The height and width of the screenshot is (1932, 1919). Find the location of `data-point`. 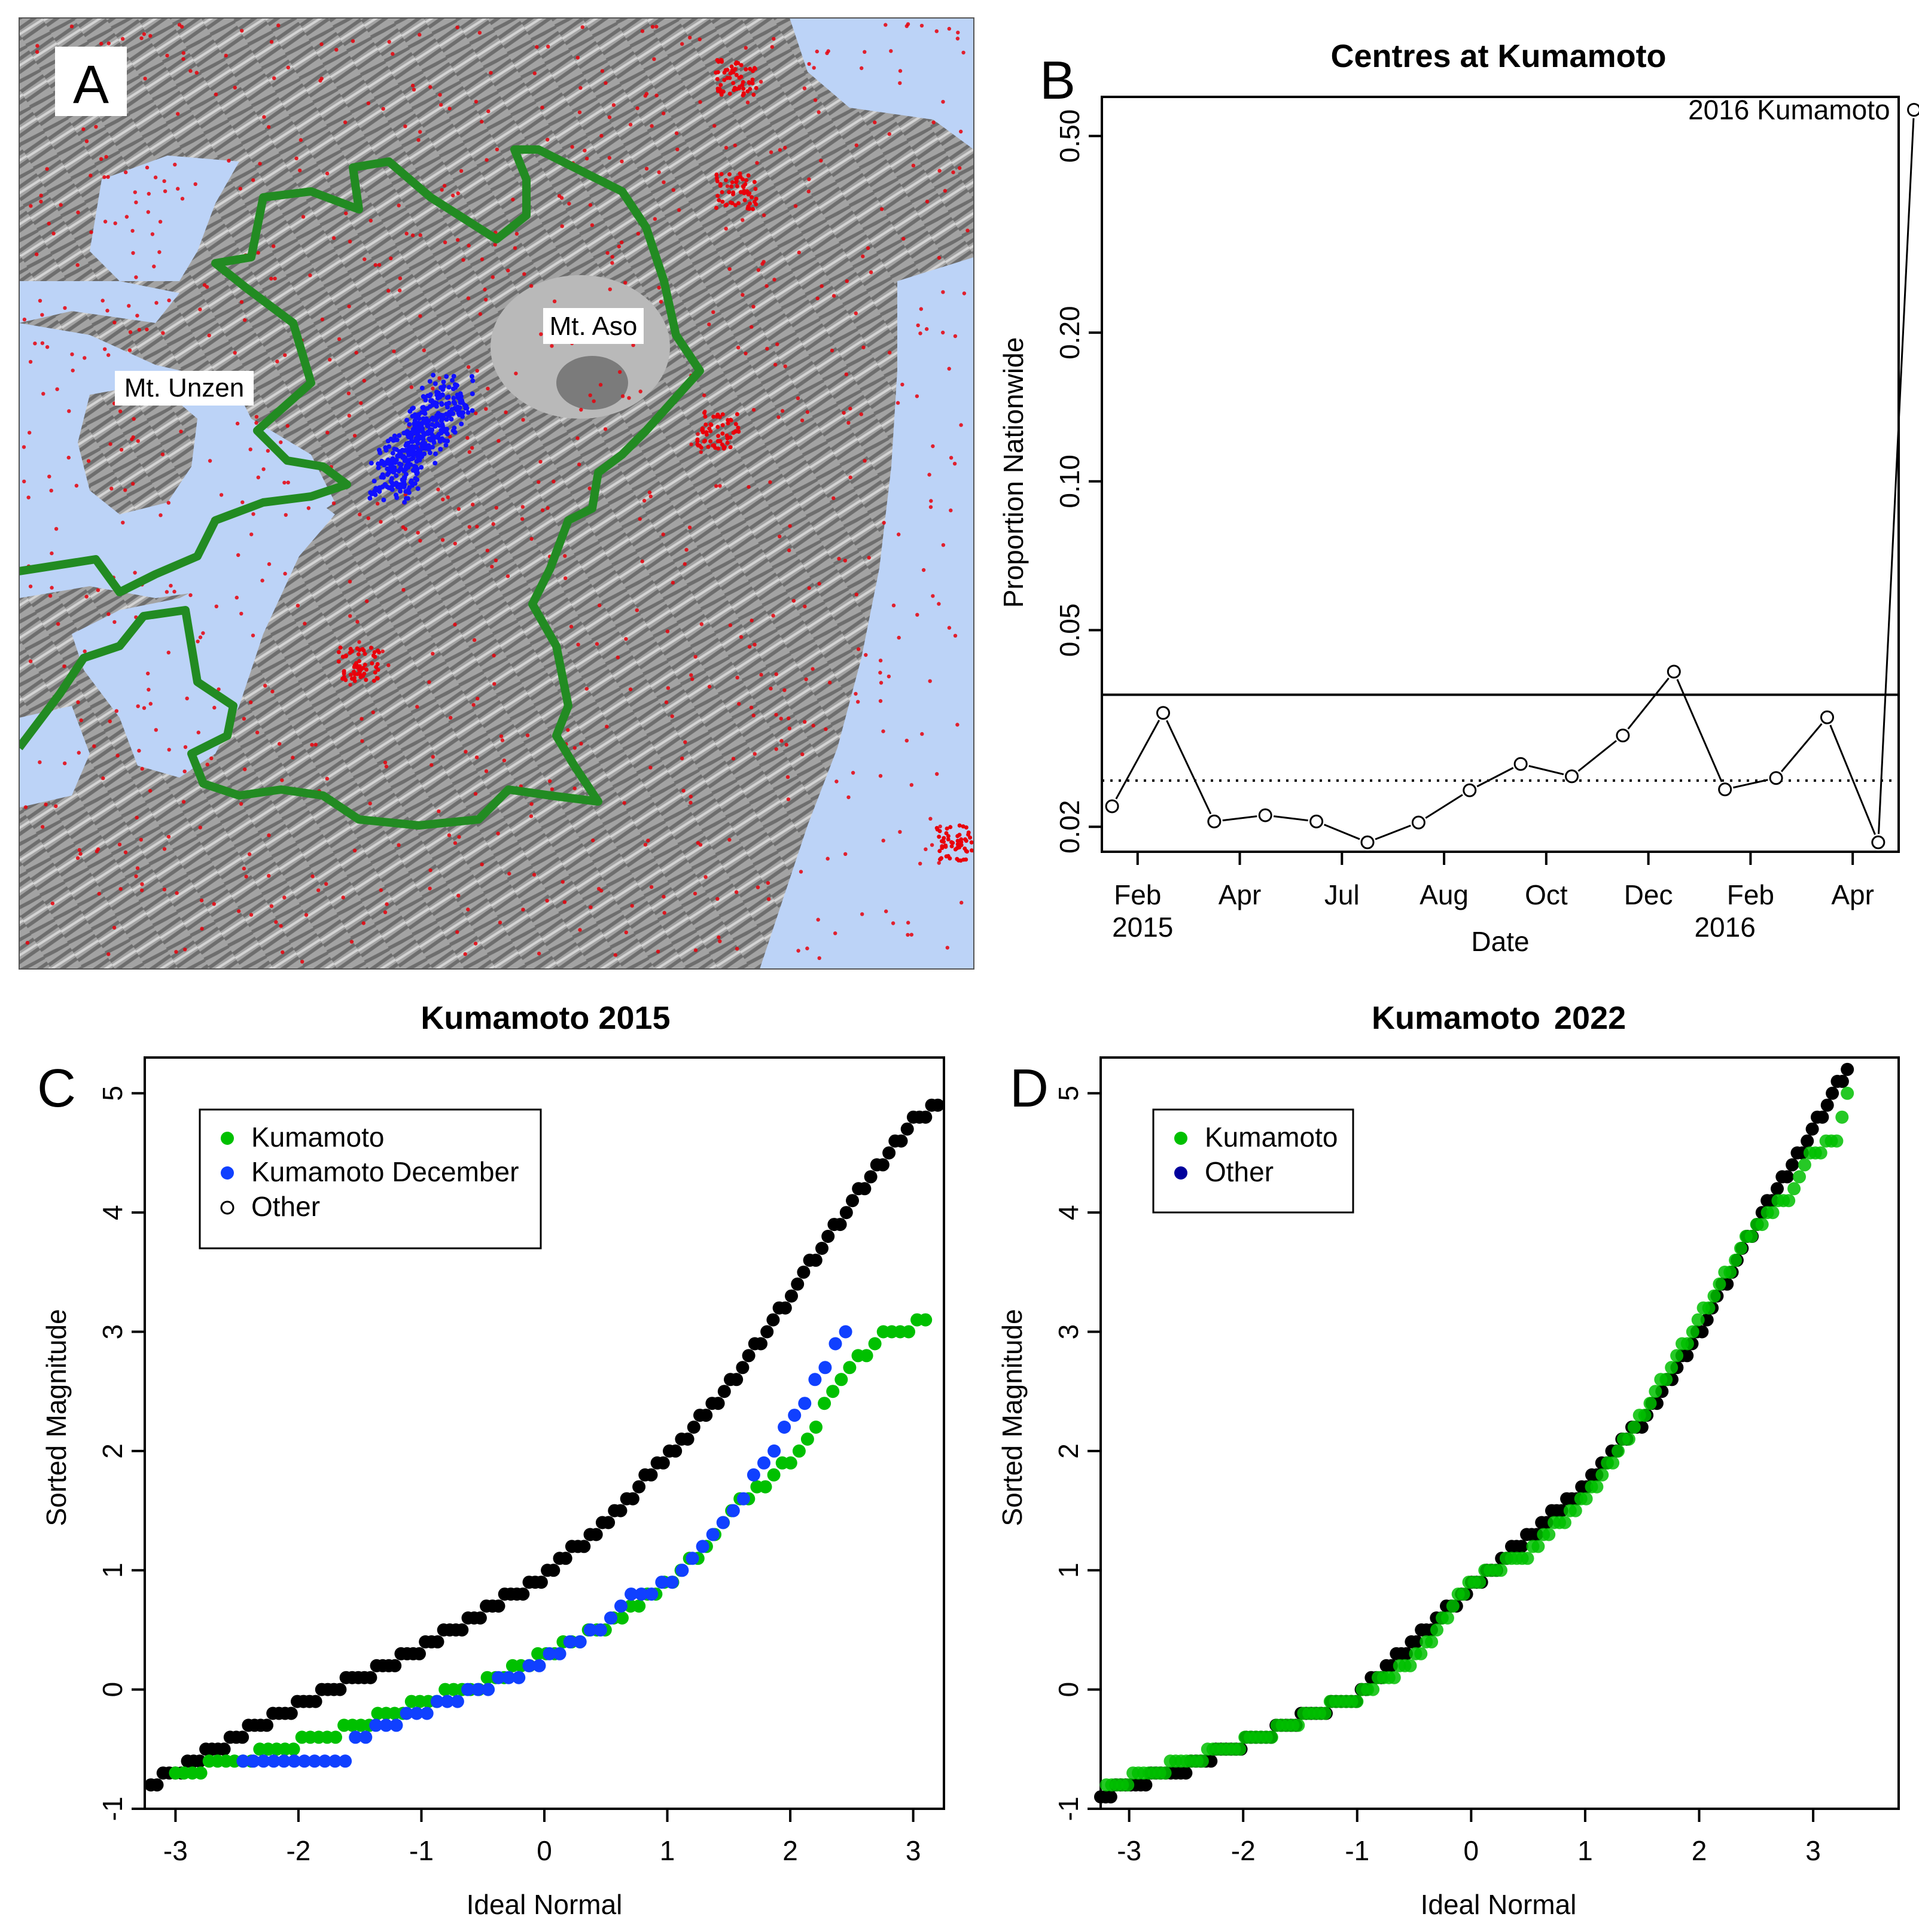

data-point is located at coordinates (1470, 790).